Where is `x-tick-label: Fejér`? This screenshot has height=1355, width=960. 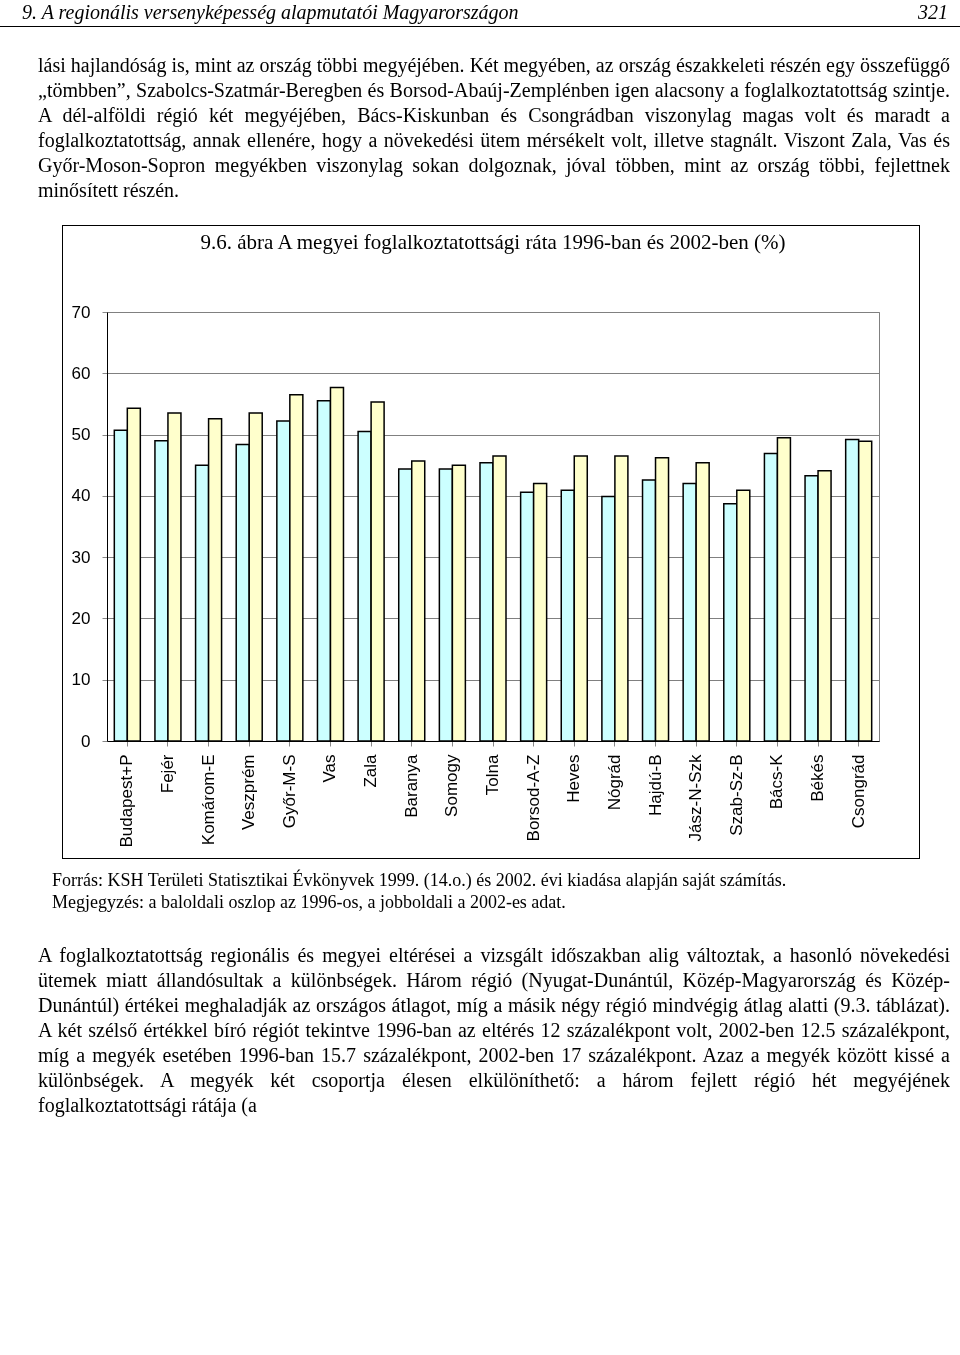 x-tick-label: Fejér is located at coordinates (167, 774).